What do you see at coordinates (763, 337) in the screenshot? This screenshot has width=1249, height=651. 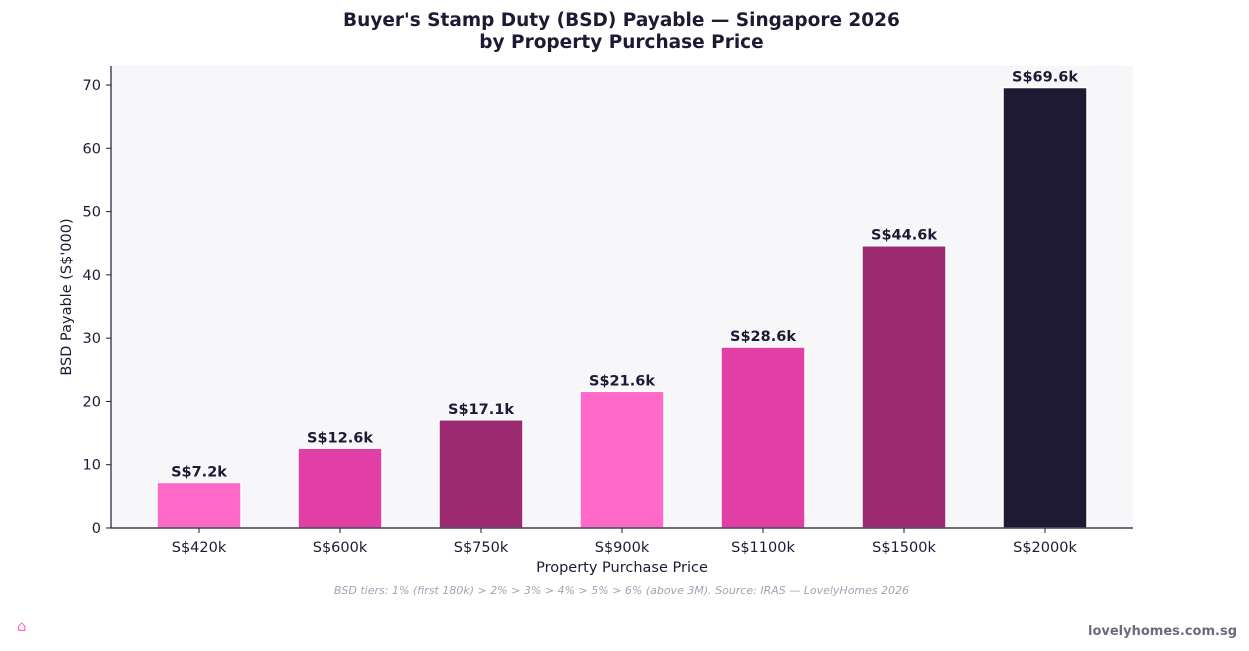 I see `data-label: S$28.6k` at bounding box center [763, 337].